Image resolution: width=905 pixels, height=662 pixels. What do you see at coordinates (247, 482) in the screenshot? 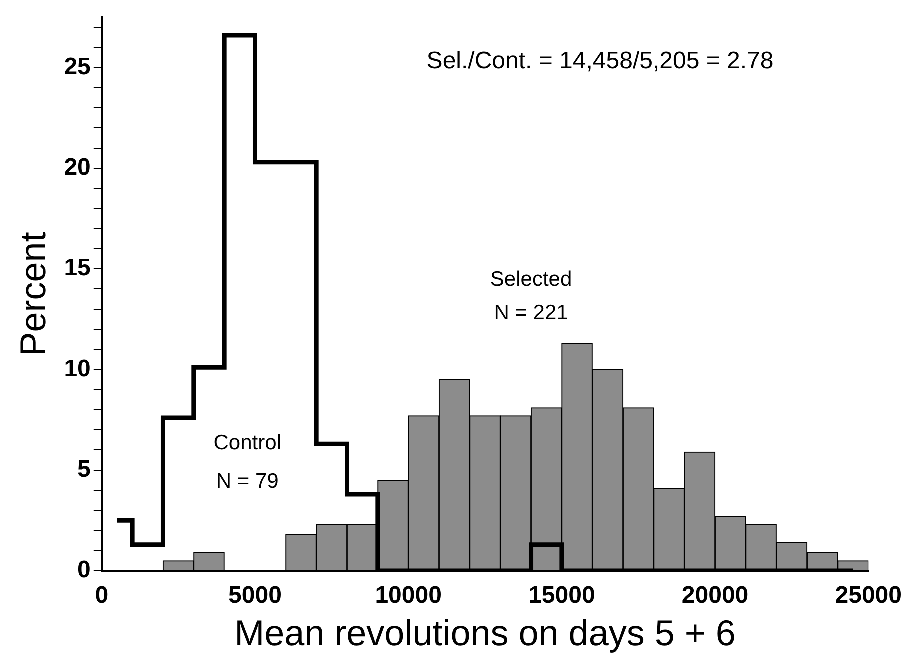
I see `annotation: N = 79` at bounding box center [247, 482].